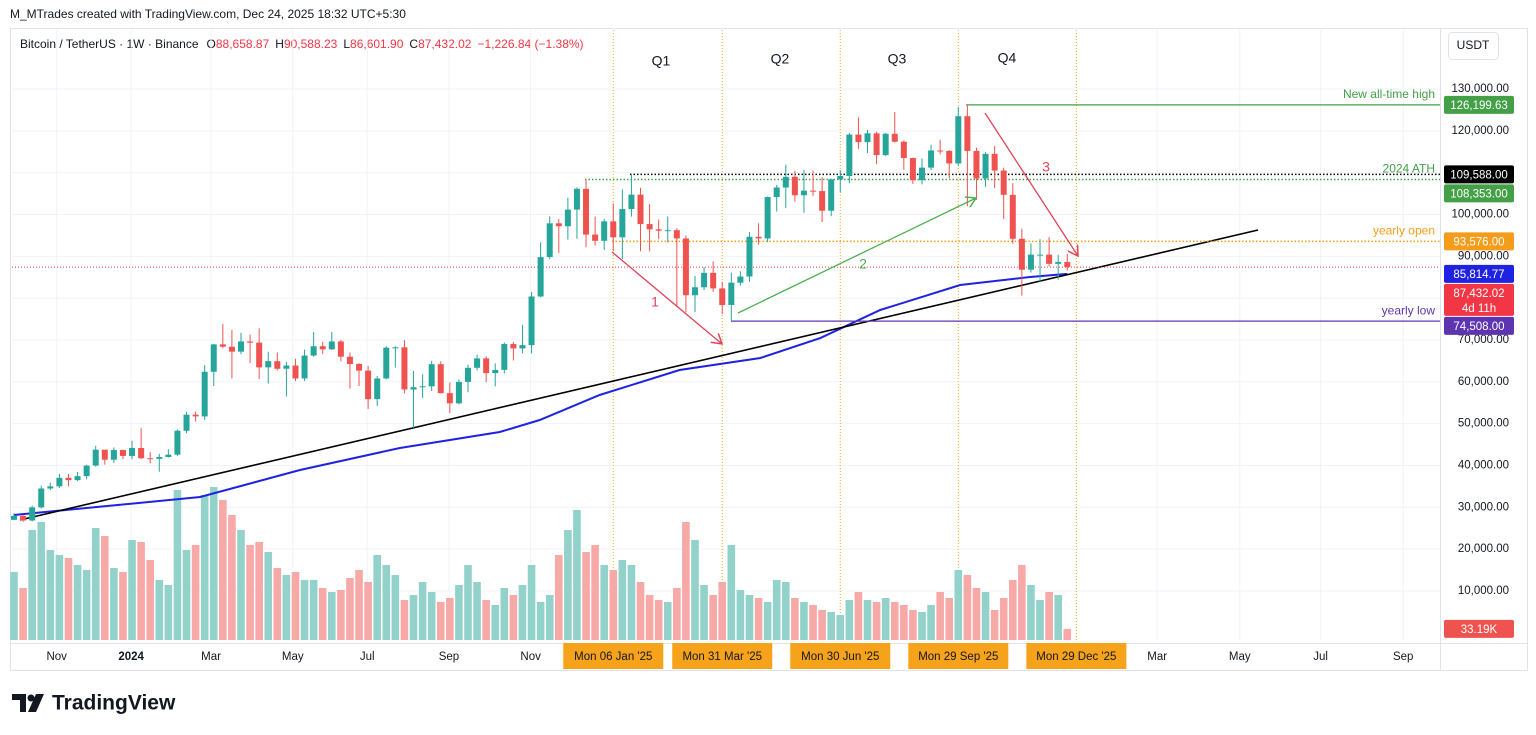 This screenshot has width=1536, height=735. I want to click on ohlc-key: H, so click(279, 44).